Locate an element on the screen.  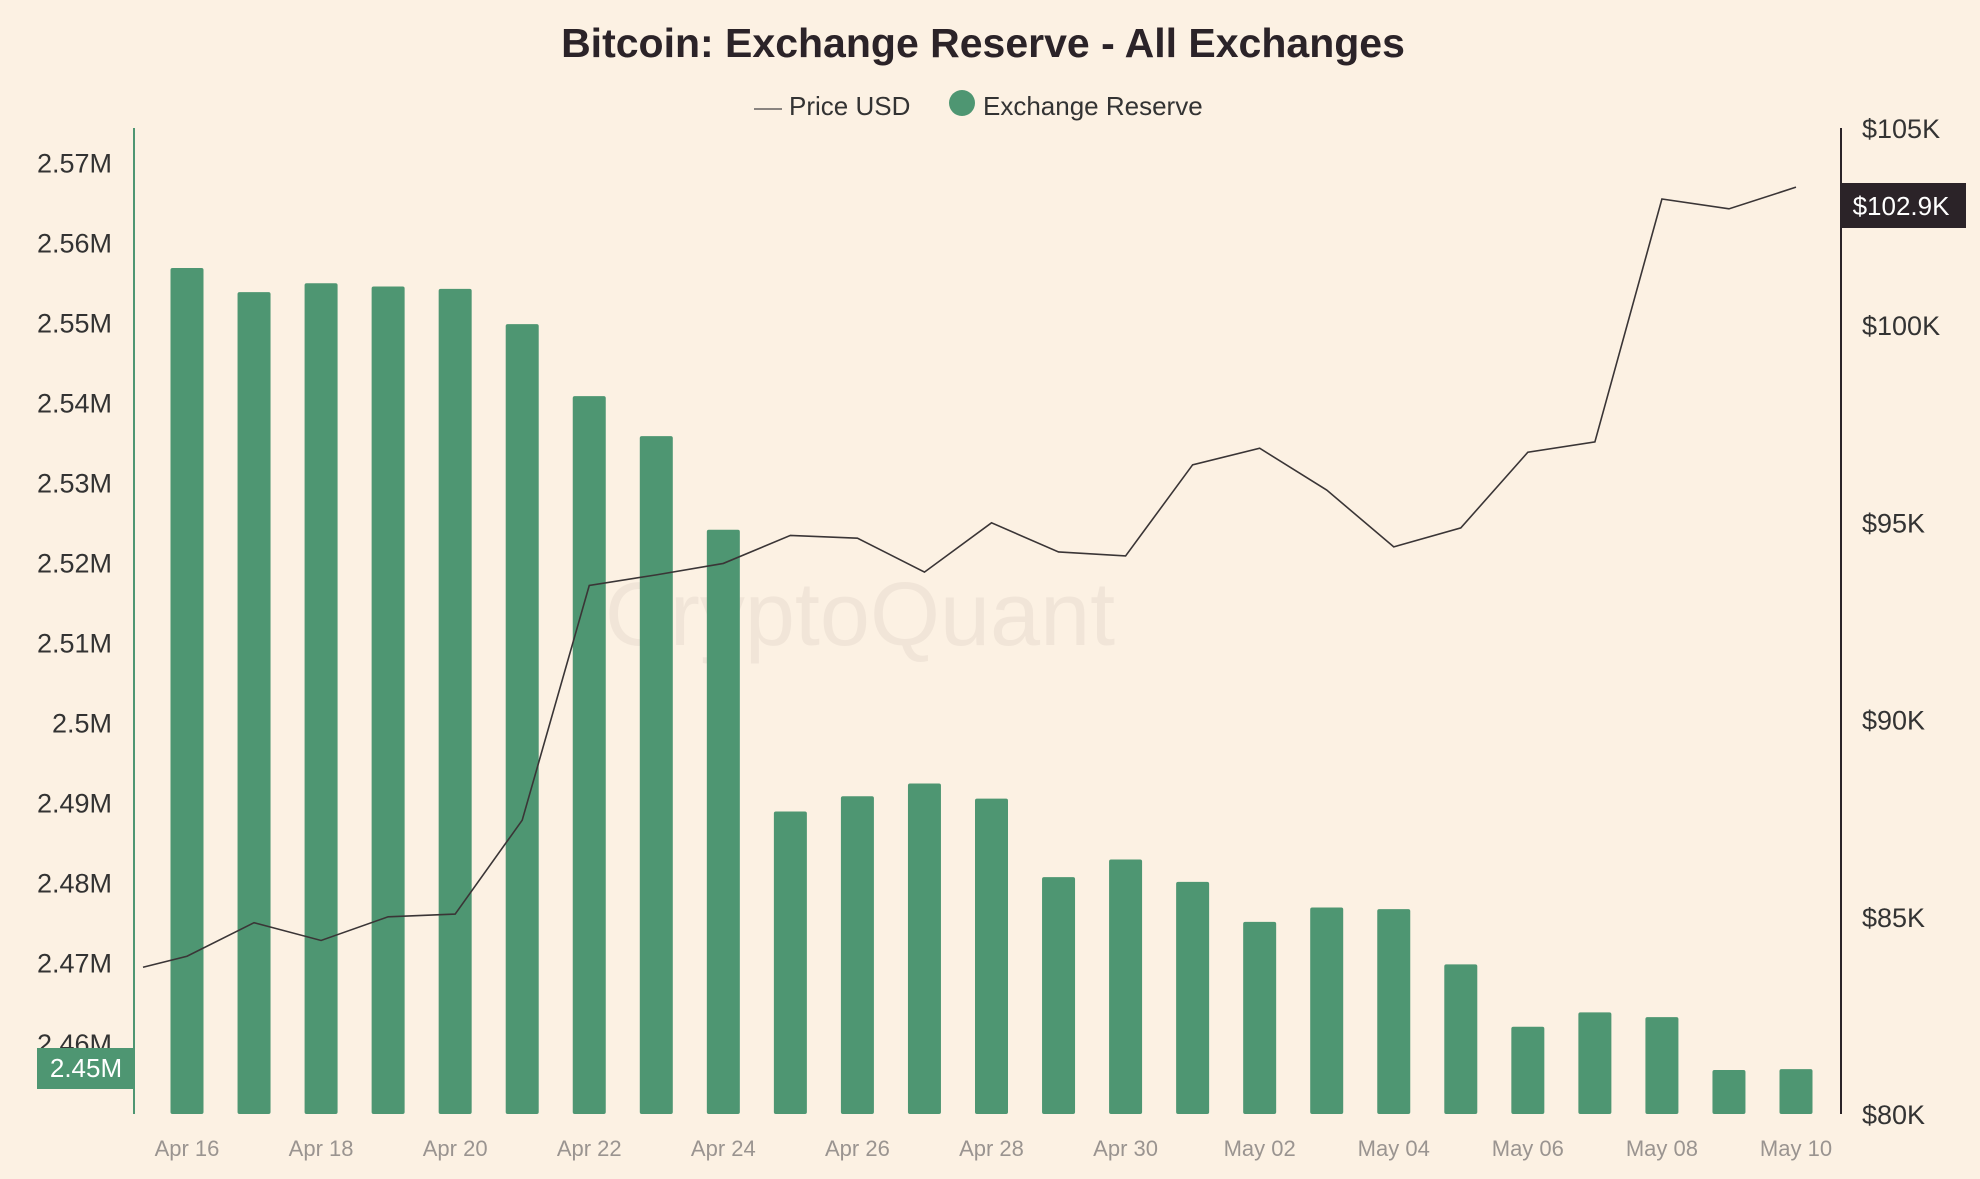
right-tick-label: $95K is located at coordinates (1893, 523).